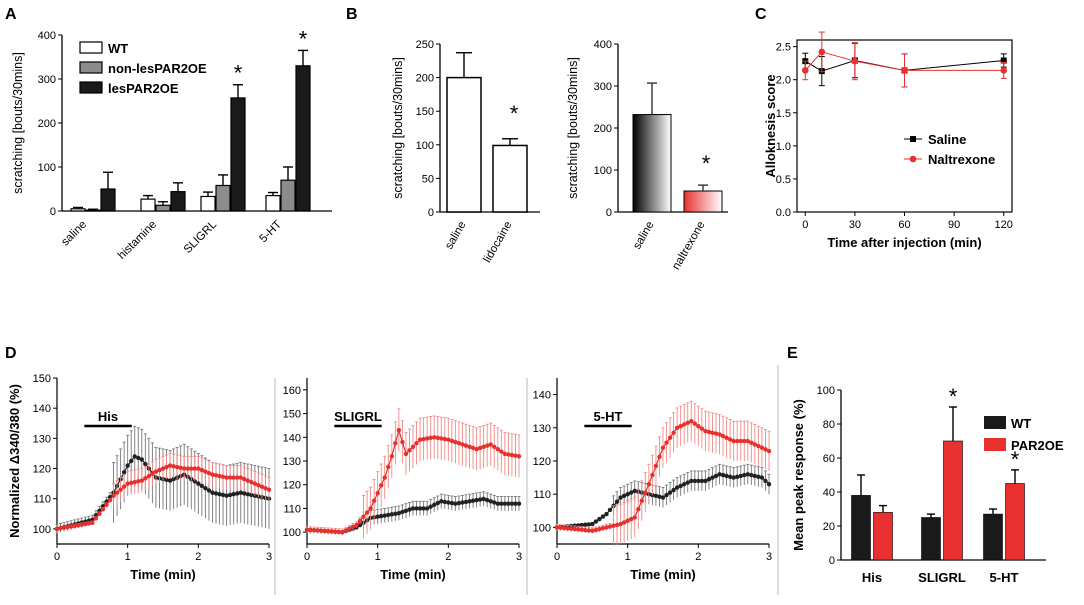  Describe the element at coordinates (542, 528) in the screenshot. I see `panel-d-2-ytick-label: 100` at that location.